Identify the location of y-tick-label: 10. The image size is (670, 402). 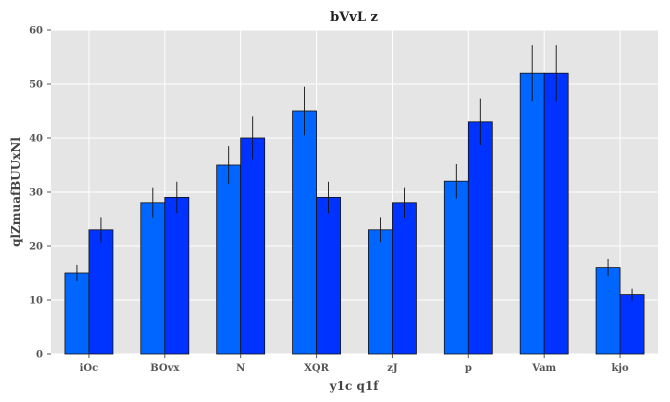
(36, 301).